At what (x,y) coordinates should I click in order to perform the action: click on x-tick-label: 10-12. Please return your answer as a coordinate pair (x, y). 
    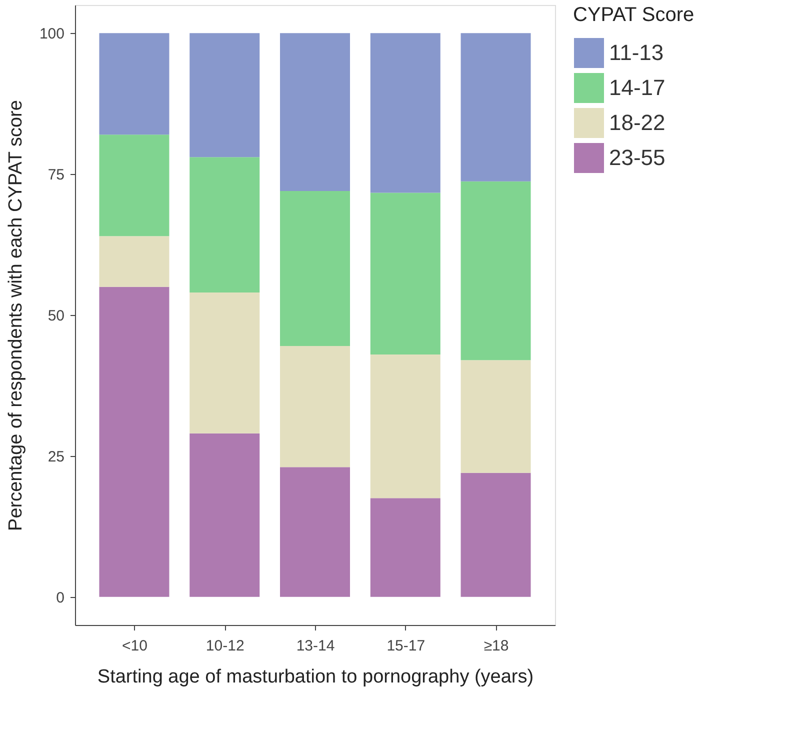
    Looking at the image, I should click on (225, 646).